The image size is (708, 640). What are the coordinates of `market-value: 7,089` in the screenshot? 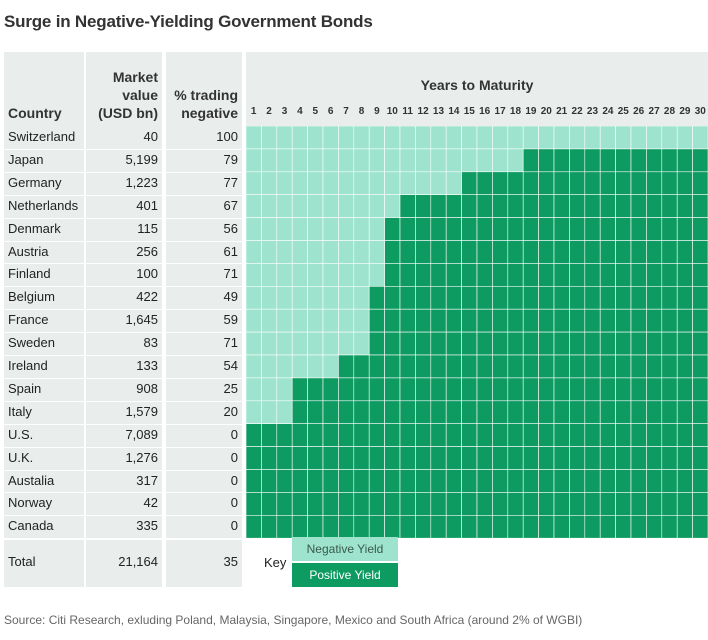 It's located at (141, 434).